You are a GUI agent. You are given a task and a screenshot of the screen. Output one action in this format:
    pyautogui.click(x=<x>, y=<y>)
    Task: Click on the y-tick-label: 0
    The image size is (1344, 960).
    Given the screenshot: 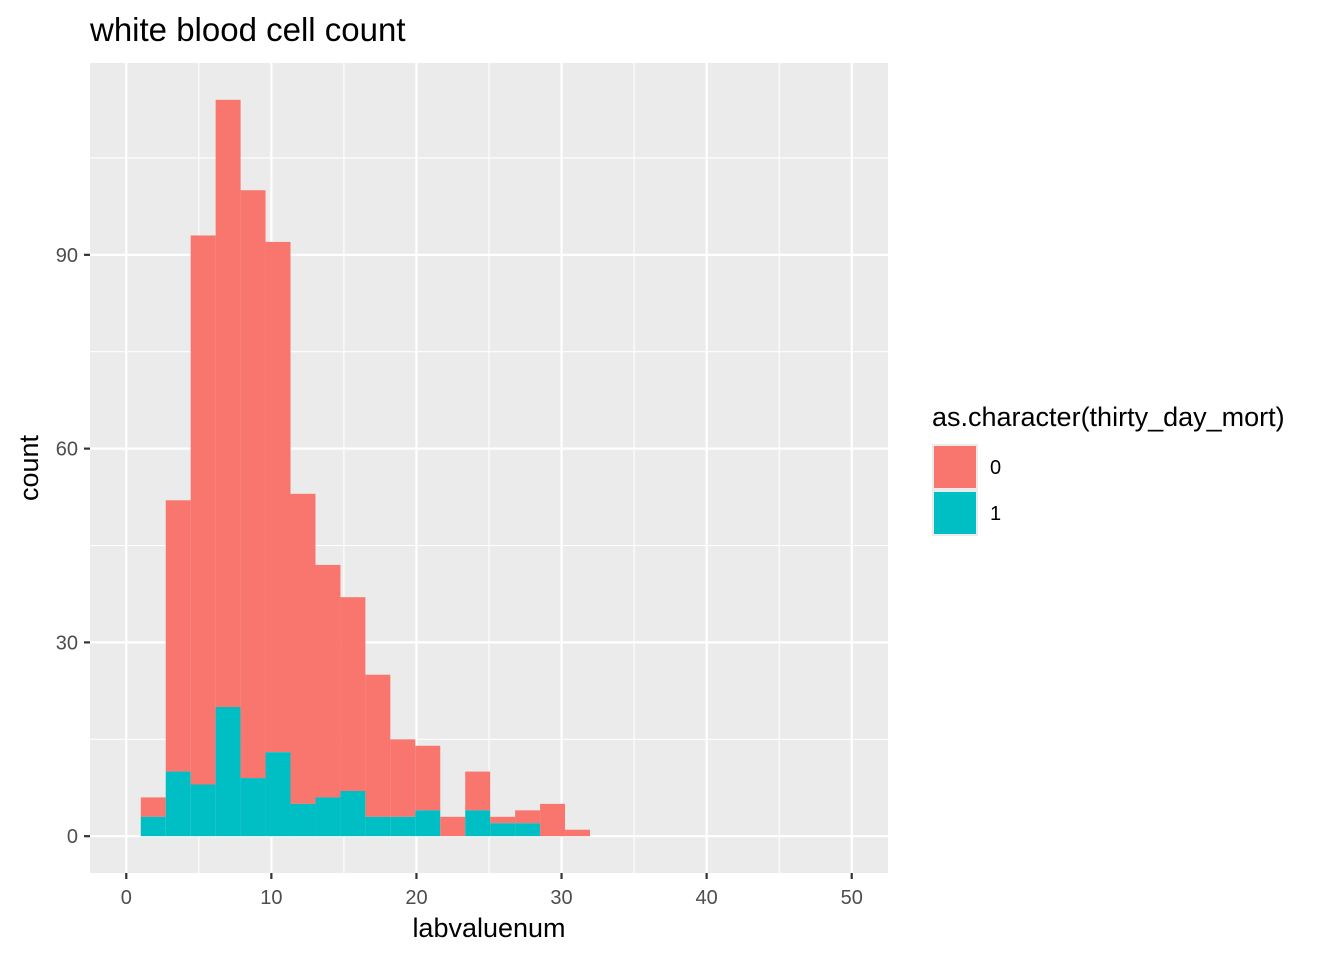 What is the action you would take?
    pyautogui.click(x=72, y=837)
    